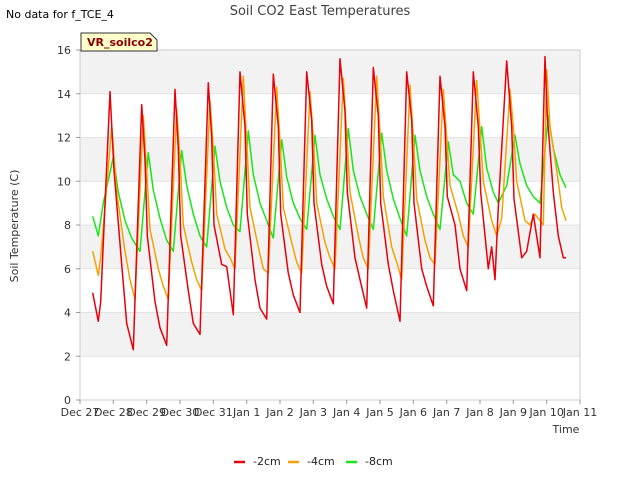  What do you see at coordinates (446, 412) in the screenshot?
I see `x-tick-label: Jan 7` at bounding box center [446, 412].